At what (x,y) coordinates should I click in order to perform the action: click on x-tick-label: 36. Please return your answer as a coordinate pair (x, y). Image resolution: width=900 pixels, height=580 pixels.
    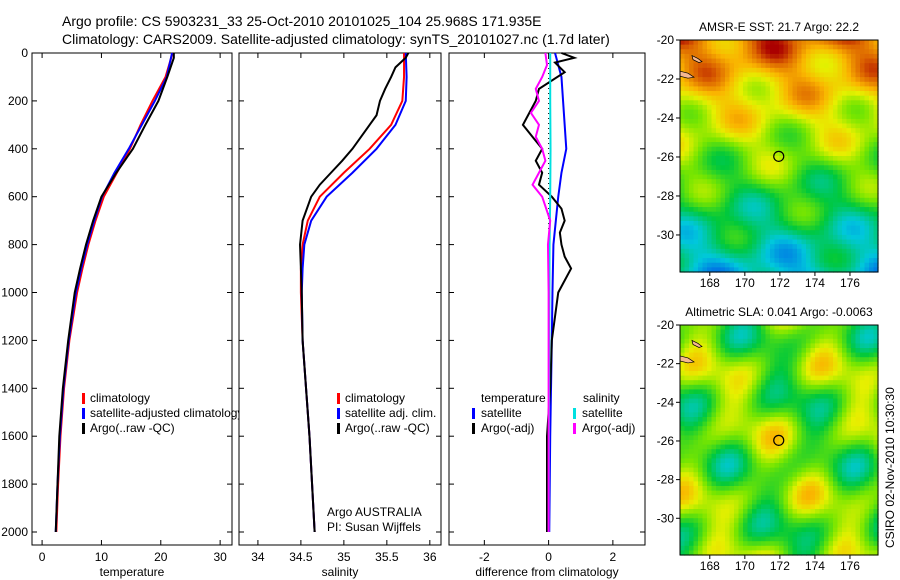
    Looking at the image, I should click on (430, 557).